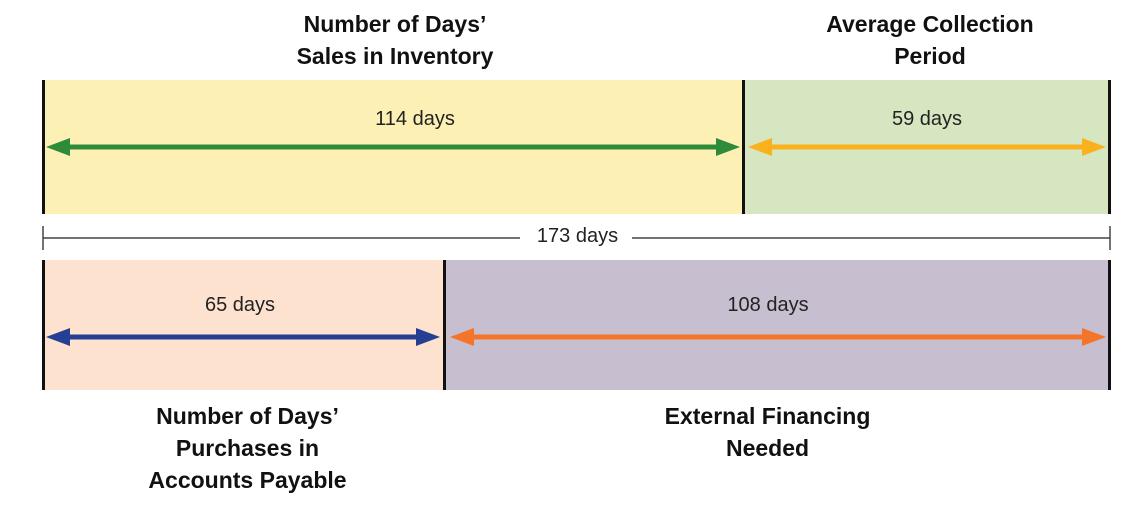 This screenshot has height=509, width=1141. What do you see at coordinates (243, 337) in the screenshot?
I see `payable-arrow` at bounding box center [243, 337].